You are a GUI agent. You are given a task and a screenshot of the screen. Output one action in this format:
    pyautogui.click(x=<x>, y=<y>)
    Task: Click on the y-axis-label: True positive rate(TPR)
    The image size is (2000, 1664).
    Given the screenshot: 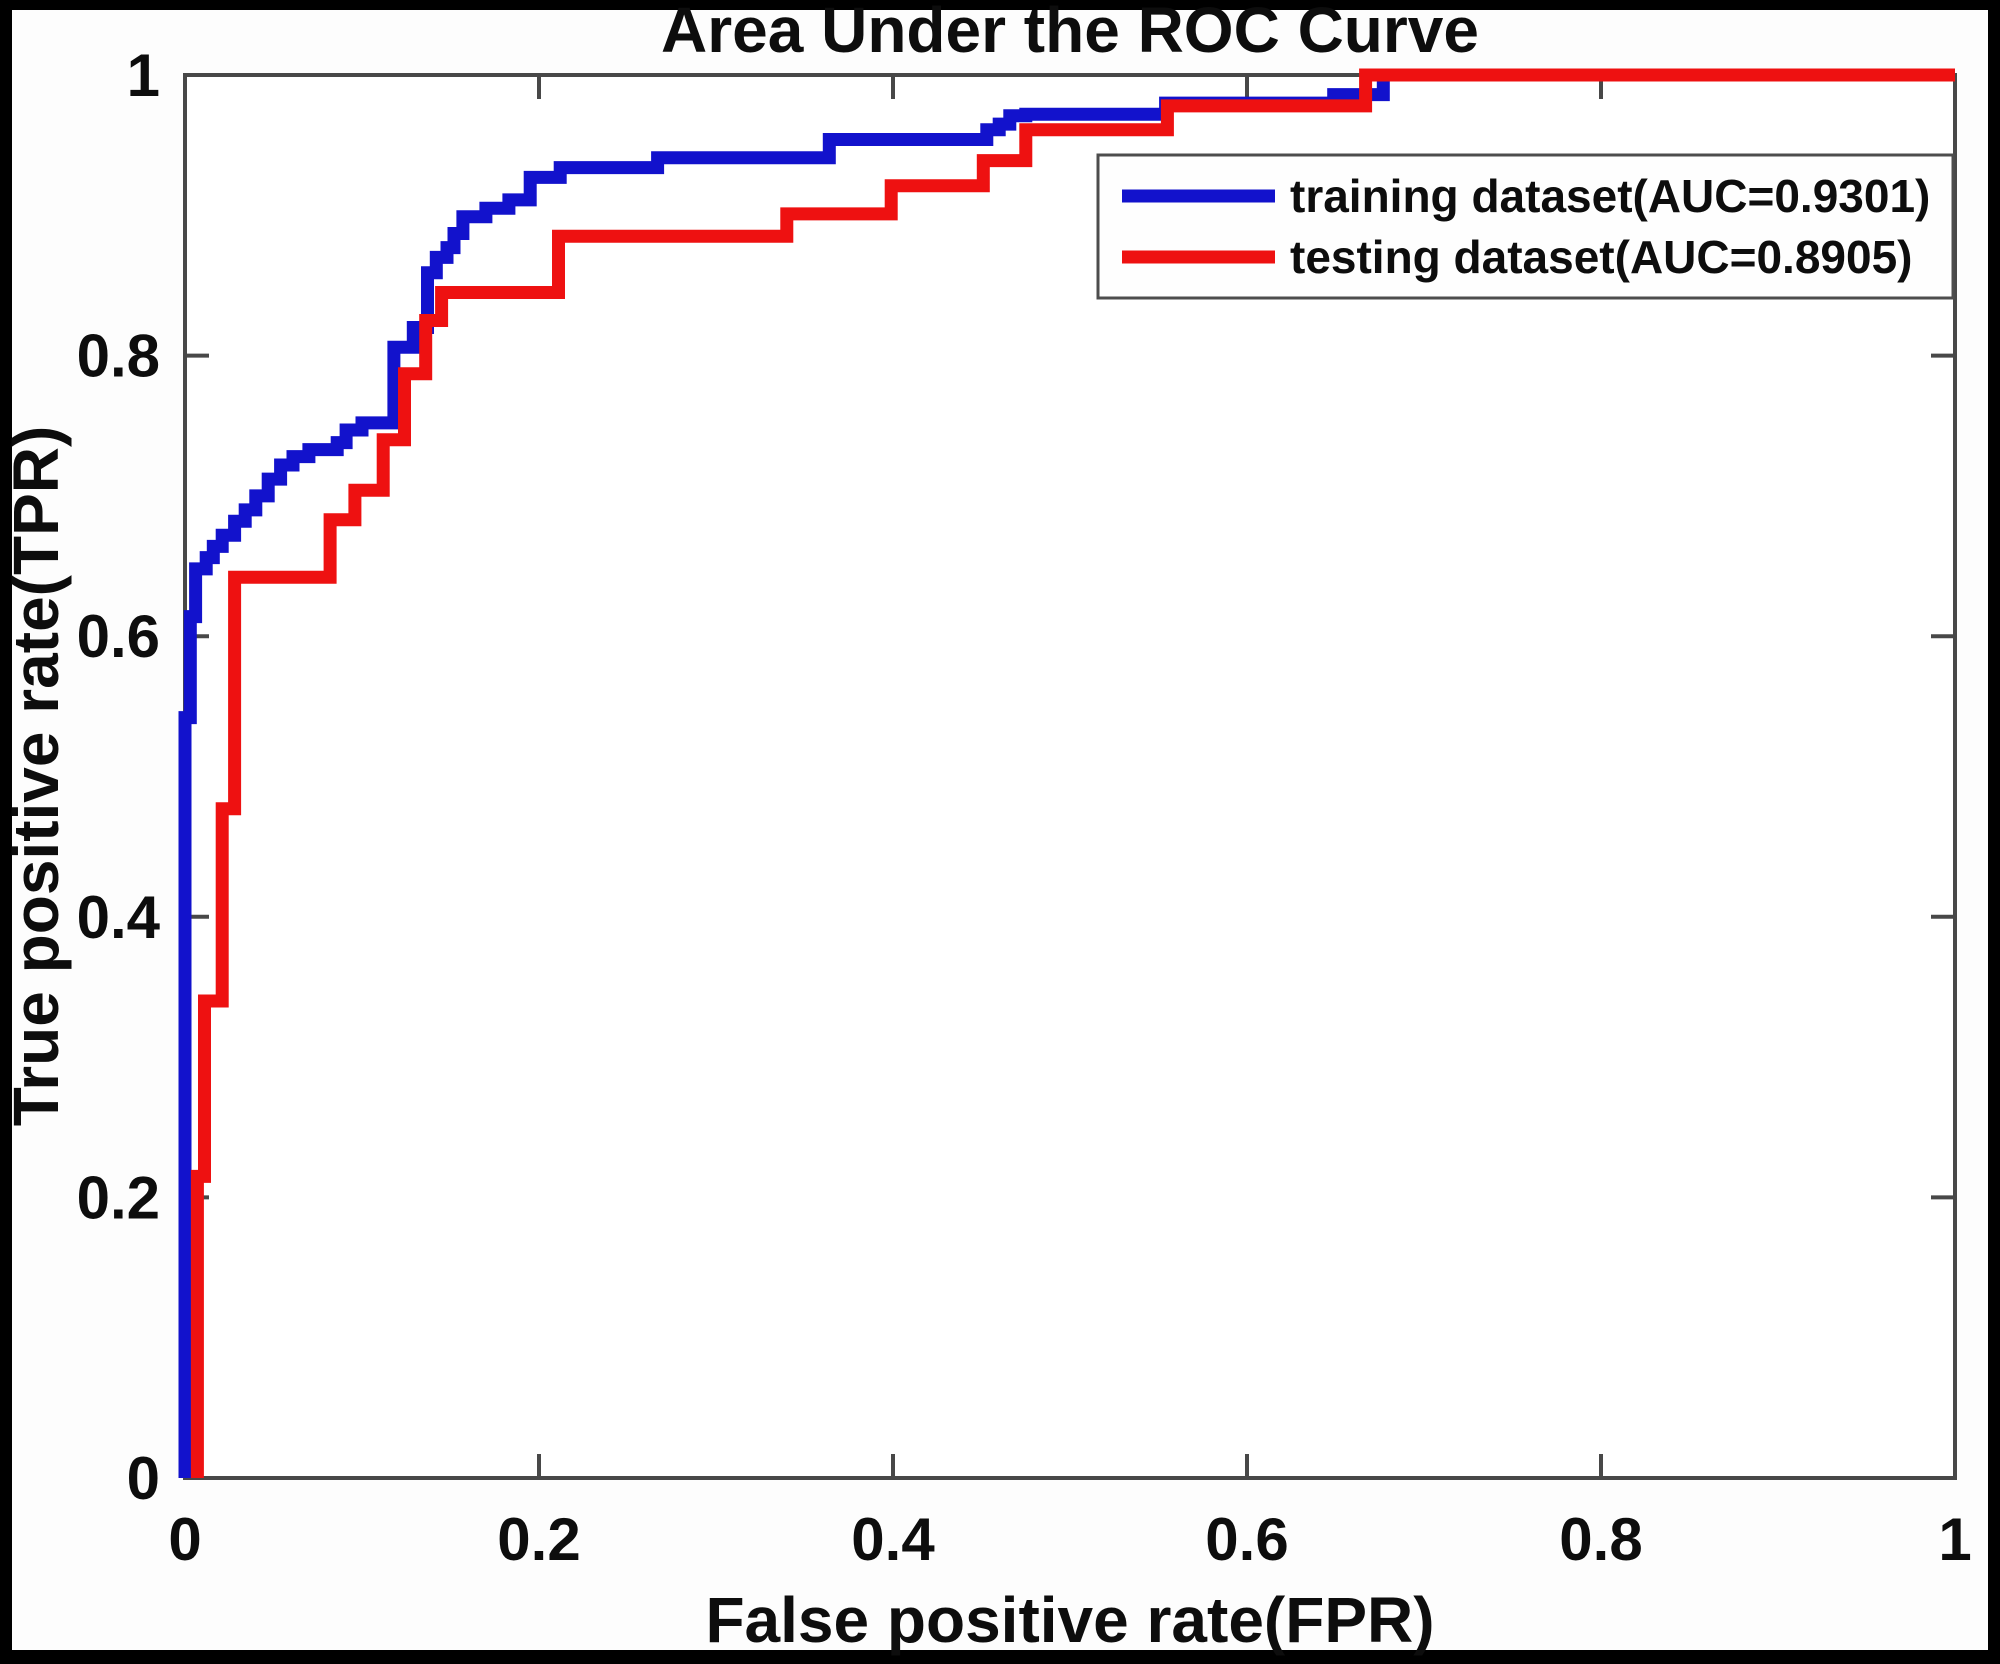 What is the action you would take?
    pyautogui.click(x=36, y=776)
    